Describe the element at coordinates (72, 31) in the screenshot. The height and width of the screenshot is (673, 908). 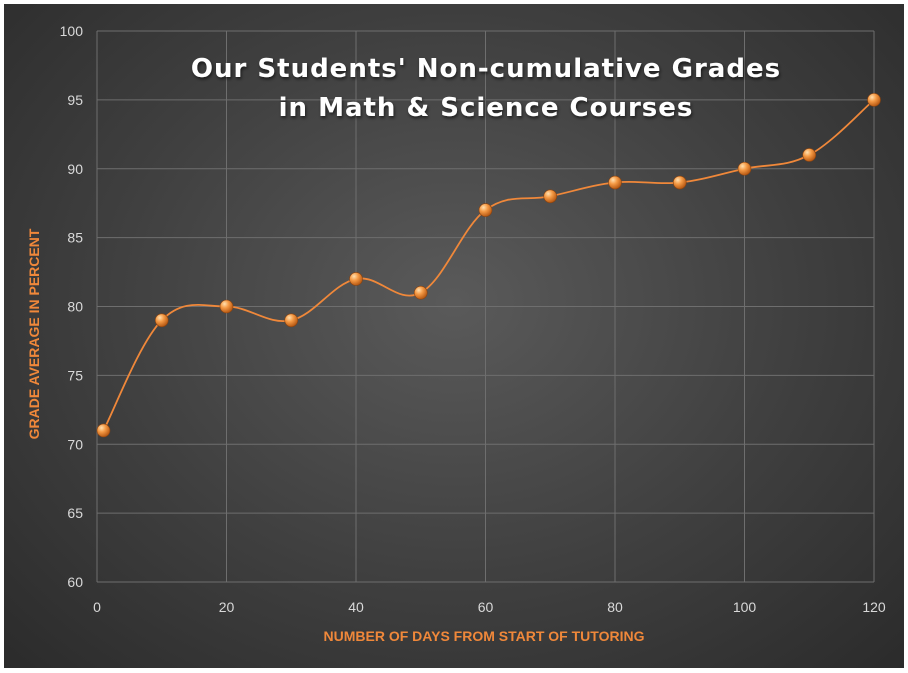
I see `y-tick-label: 100` at that location.